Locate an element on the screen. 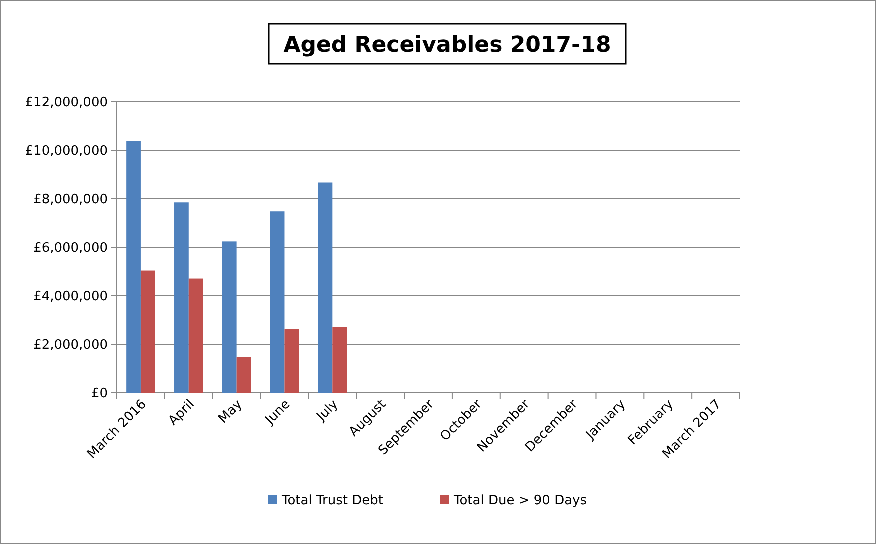 Image resolution: width=877 pixels, height=545 pixels. y-tick-label: £2,000,000 is located at coordinates (71, 346).